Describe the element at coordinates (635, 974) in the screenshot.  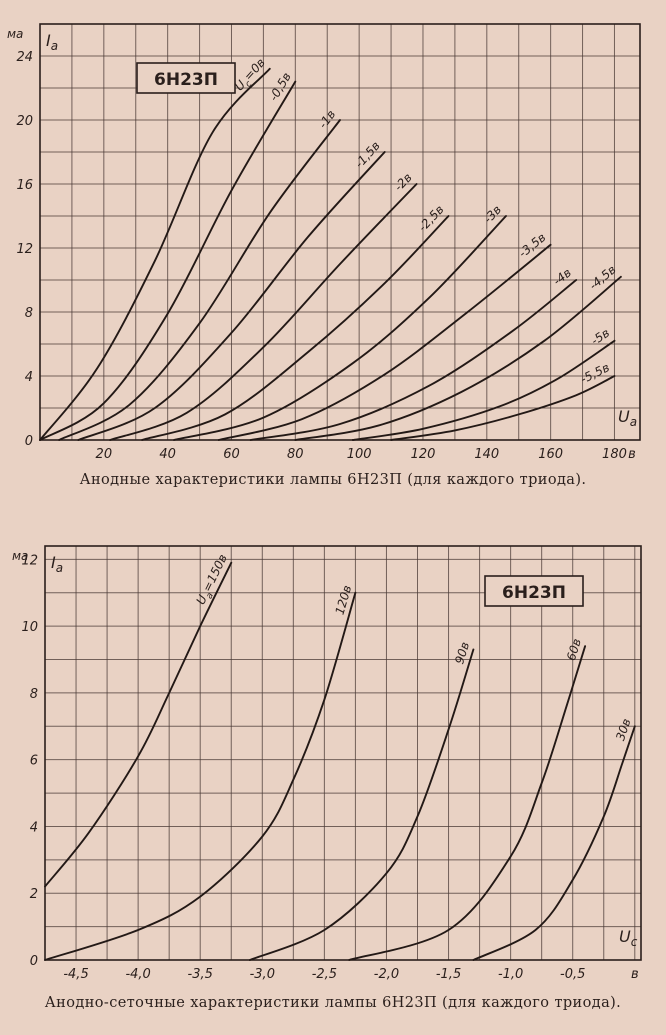
I see `x-tick-label: в` at that location.